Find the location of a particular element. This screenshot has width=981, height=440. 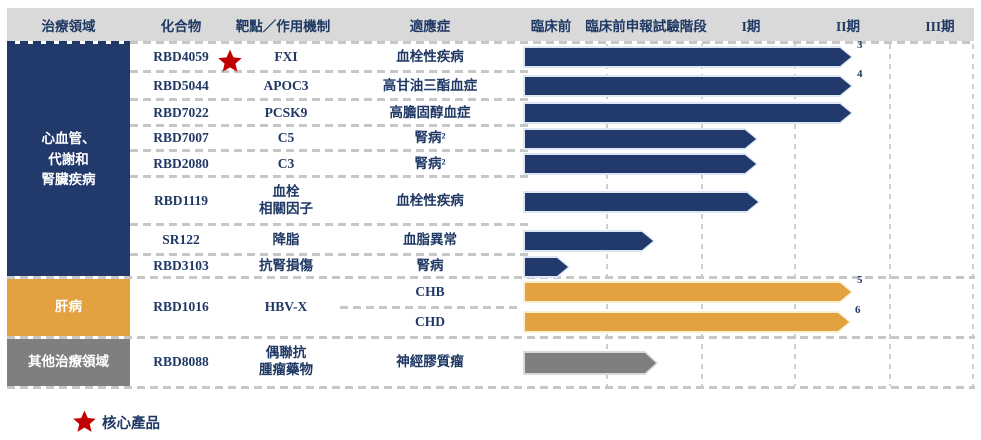

footnote-marker-6: 6 is located at coordinates (858, 310).